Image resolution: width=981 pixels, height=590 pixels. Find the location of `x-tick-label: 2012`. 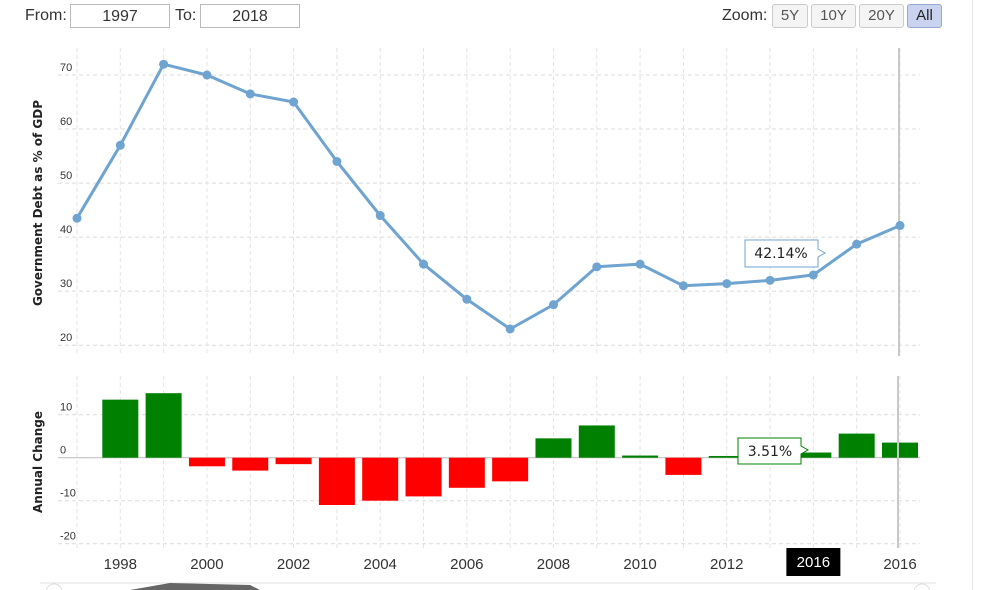

x-tick-label: 2012 is located at coordinates (726, 564).